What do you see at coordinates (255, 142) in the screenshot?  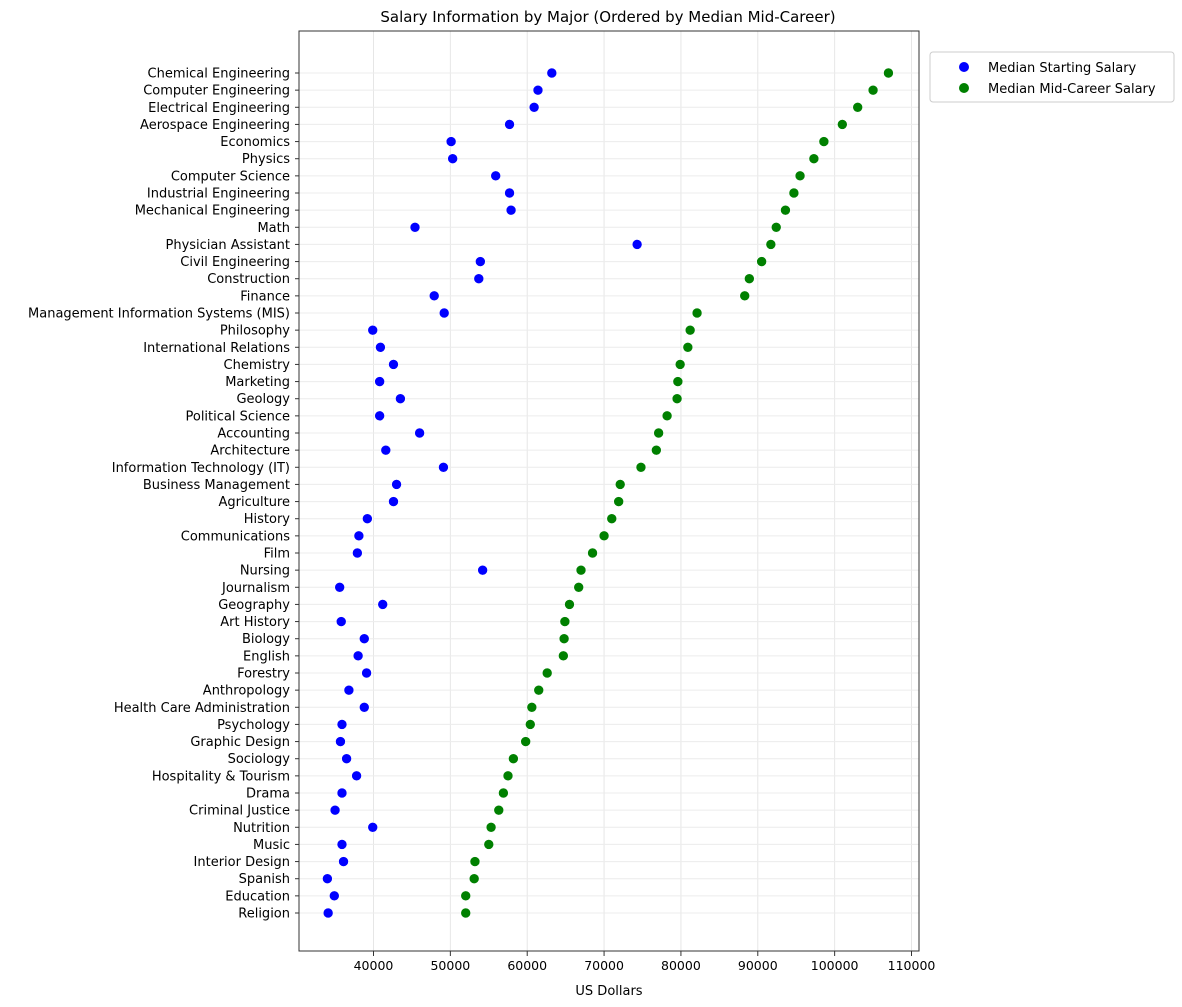 I see `y-tick-label: Economics` at bounding box center [255, 142].